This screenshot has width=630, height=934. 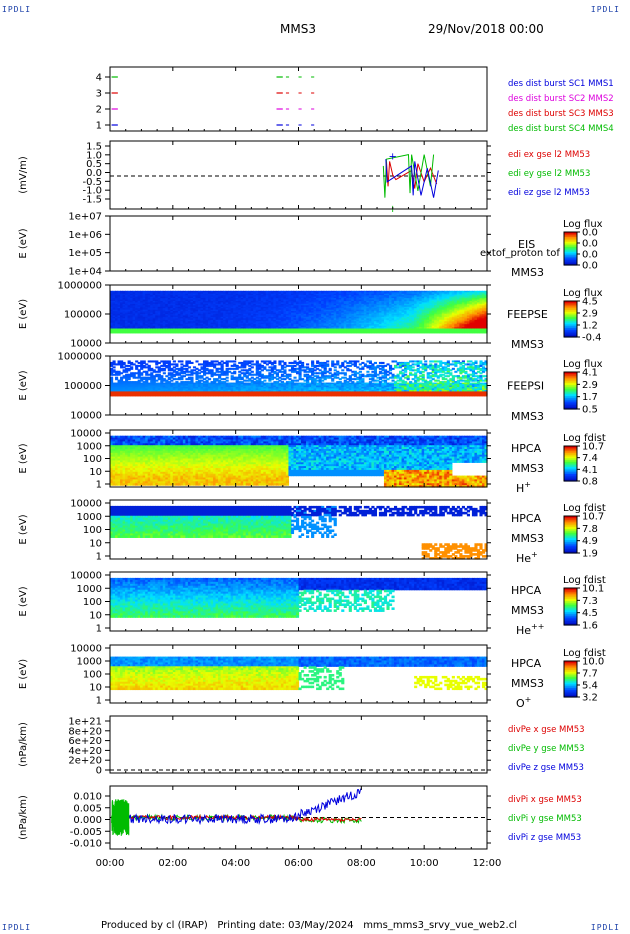 What do you see at coordinates (23, 314) in the screenshot?
I see `y-title-feepse: E (eV)` at bounding box center [23, 314].